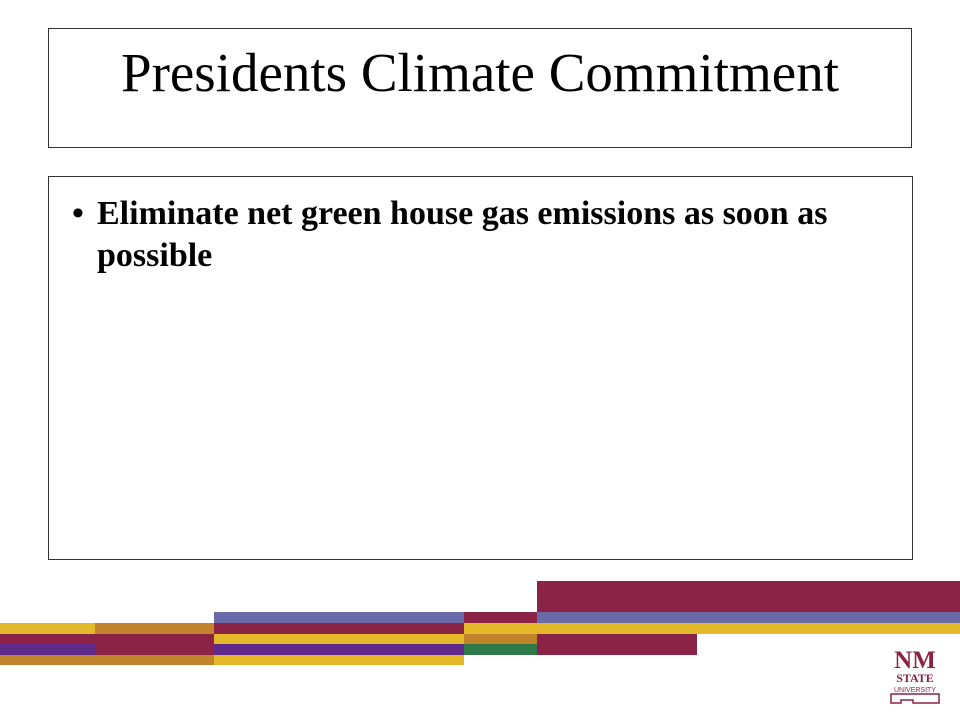 The height and width of the screenshot is (720, 960). What do you see at coordinates (479, 72) in the screenshot?
I see `slide-title: Presidents Climate Commitment` at bounding box center [479, 72].